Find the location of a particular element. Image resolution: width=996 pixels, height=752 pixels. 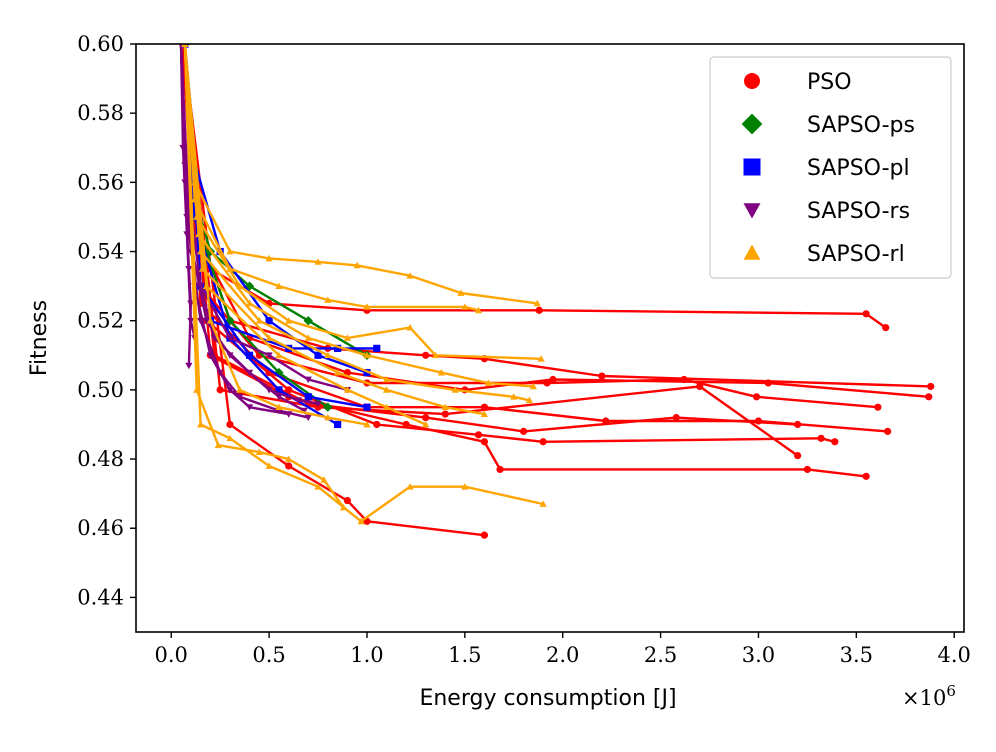

legend-label-sapso-ps: SAPSO-ps is located at coordinates (861, 125).